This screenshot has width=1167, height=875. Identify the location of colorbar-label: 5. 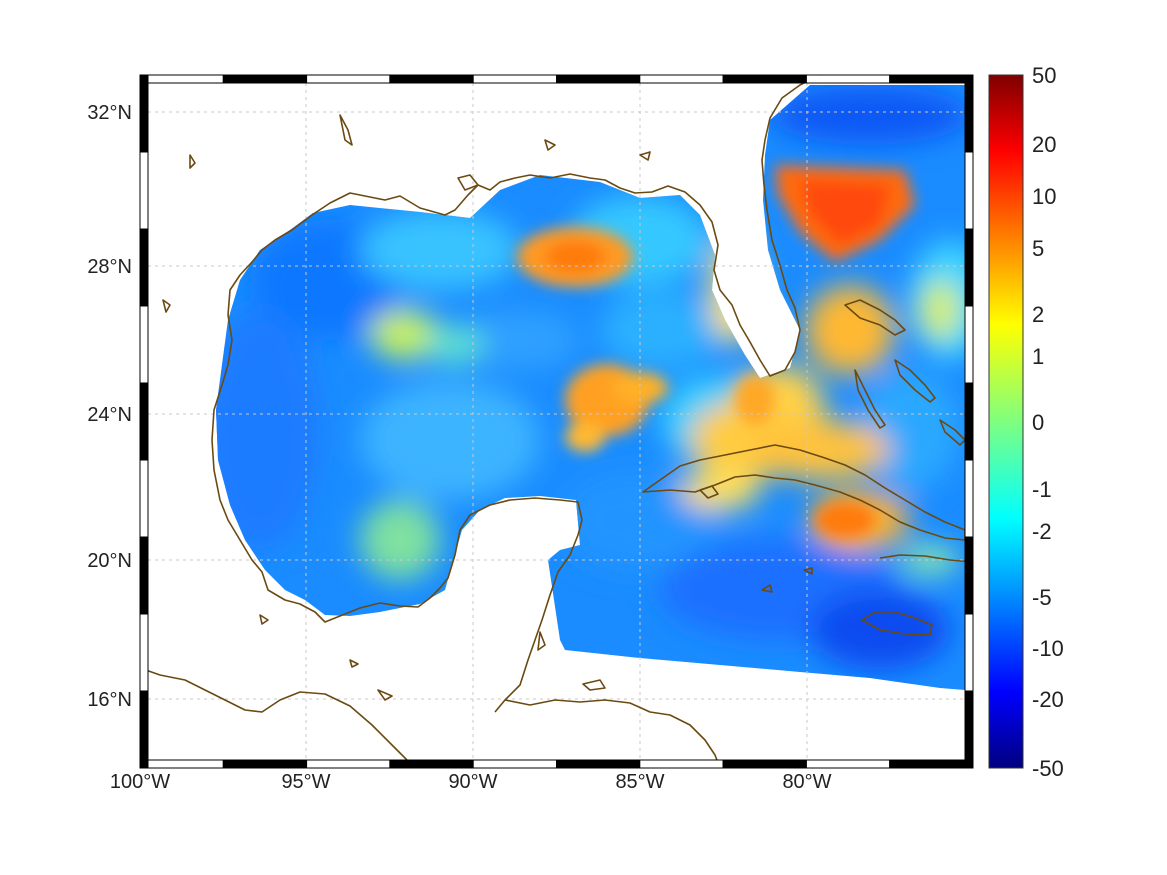
(1038, 248).